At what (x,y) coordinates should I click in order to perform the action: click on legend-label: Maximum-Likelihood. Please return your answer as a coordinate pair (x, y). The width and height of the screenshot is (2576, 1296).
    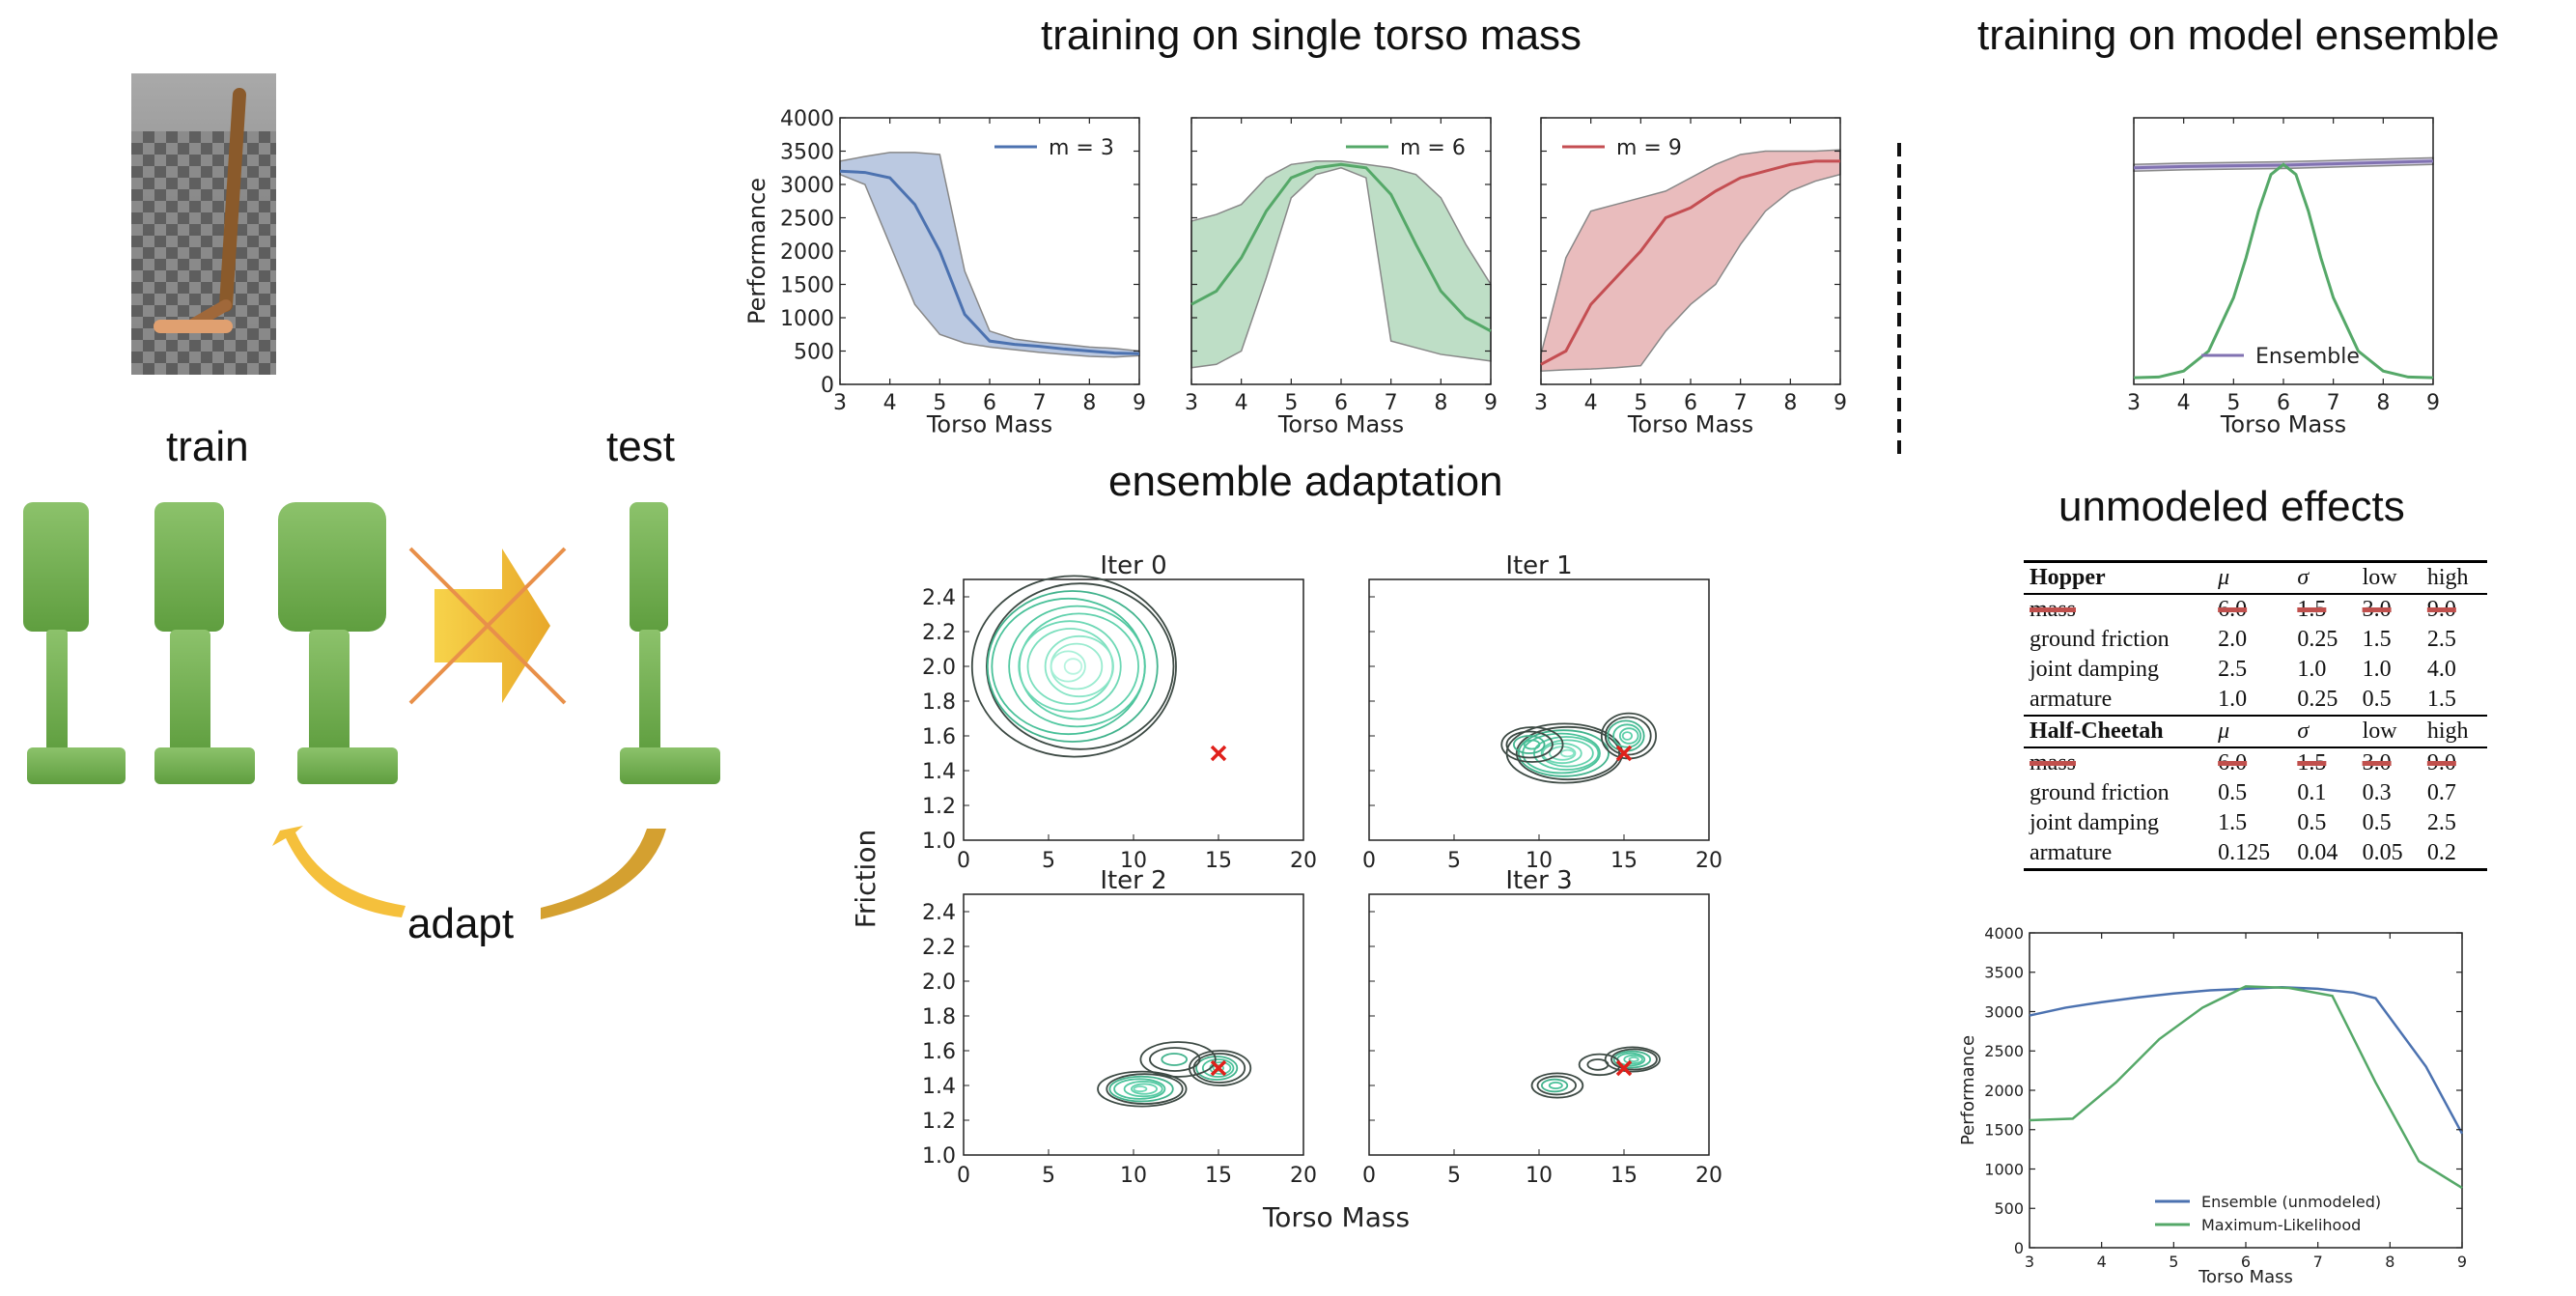
    Looking at the image, I should click on (2281, 1225).